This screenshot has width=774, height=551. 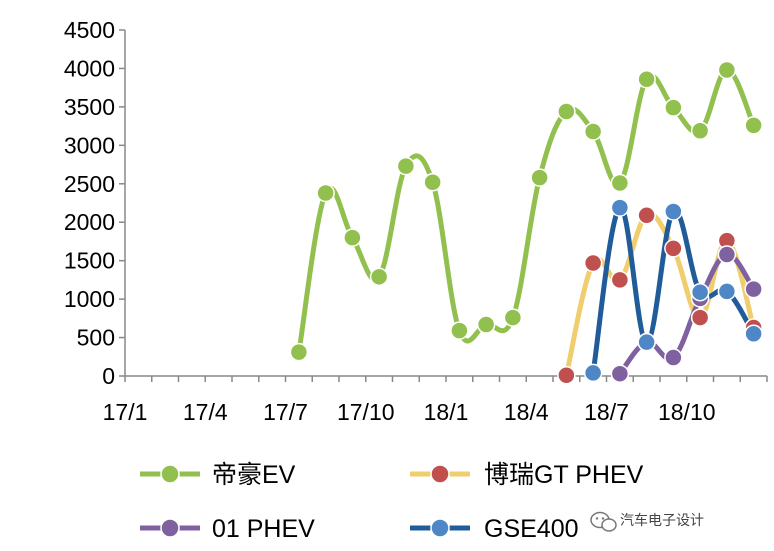 What do you see at coordinates (89, 30) in the screenshot?
I see `y-tick-label: 4500` at bounding box center [89, 30].